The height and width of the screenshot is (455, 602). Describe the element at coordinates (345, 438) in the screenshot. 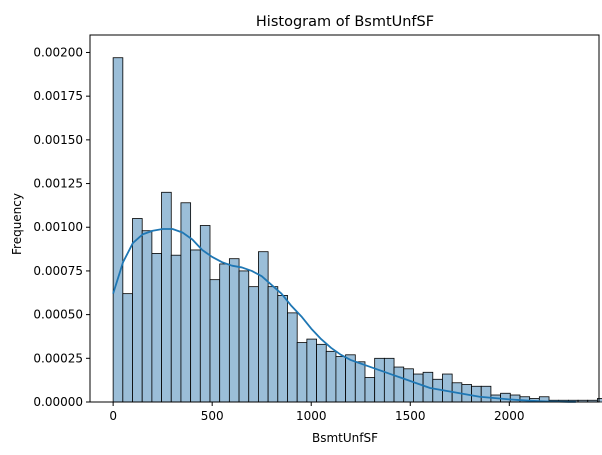

I see `x-axis-title: BsmtUnfSF` at that location.